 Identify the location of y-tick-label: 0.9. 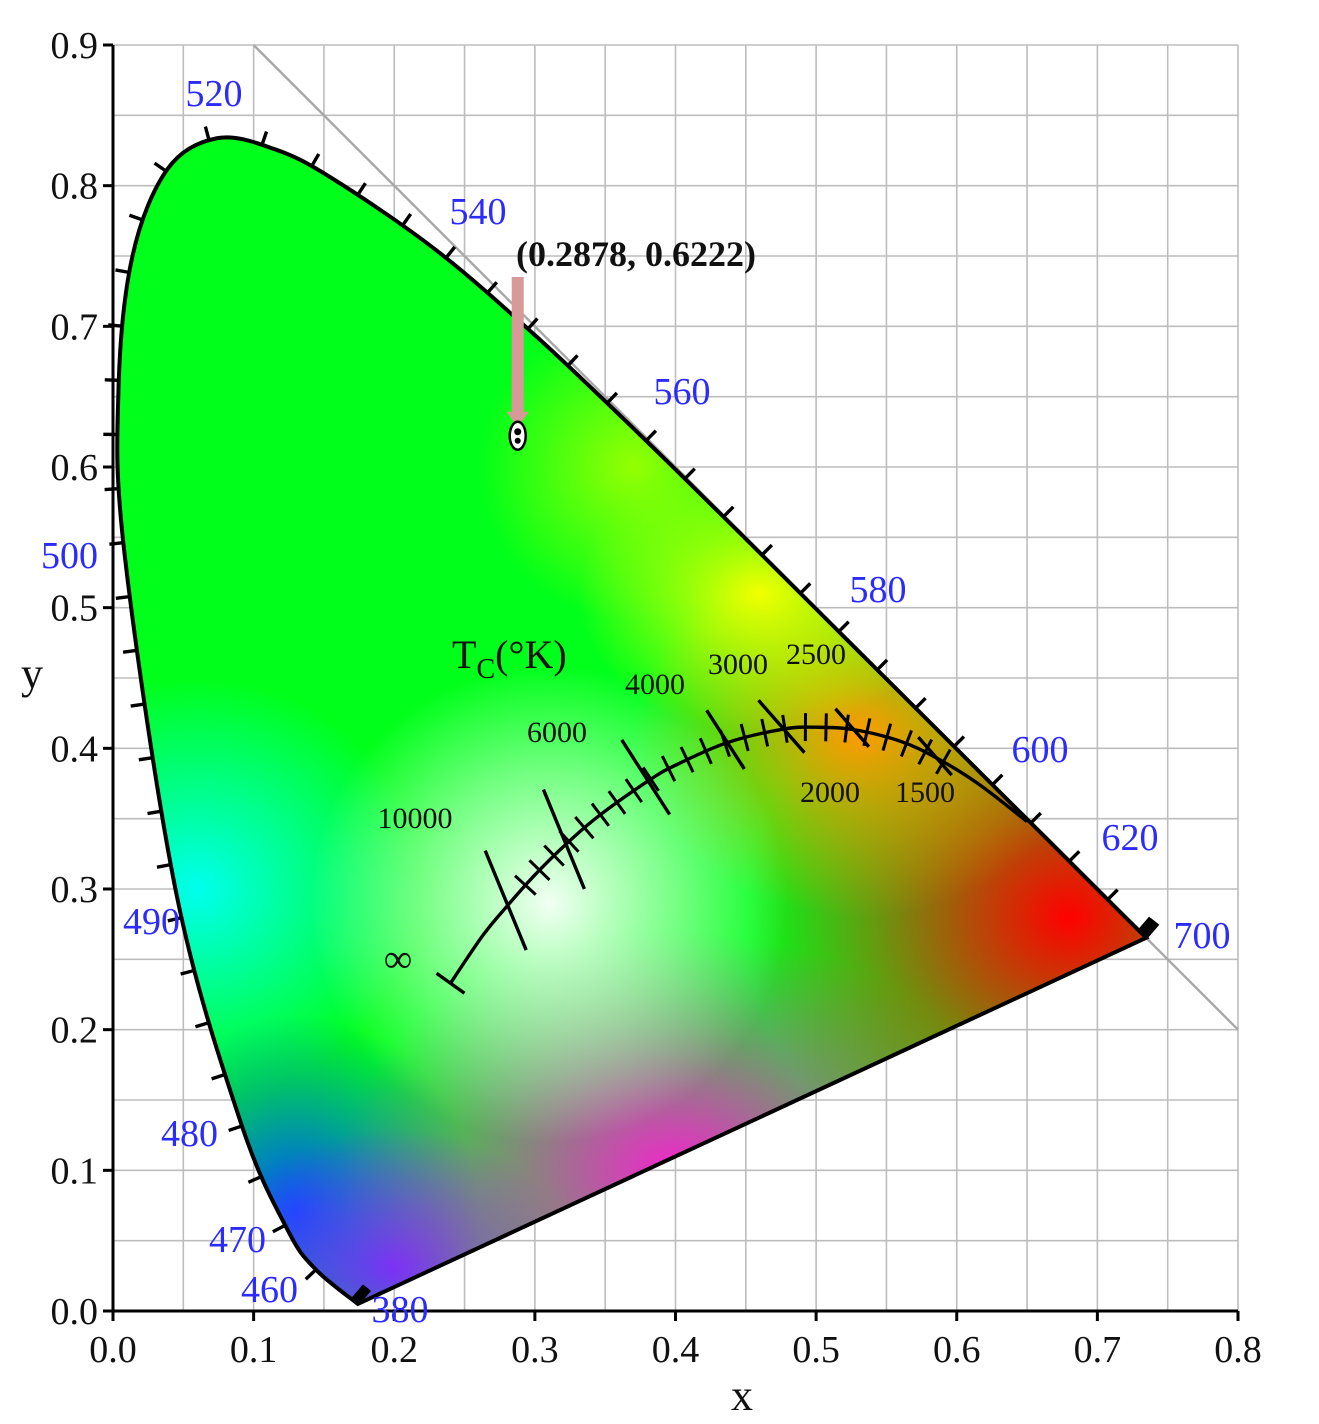
(75, 46).